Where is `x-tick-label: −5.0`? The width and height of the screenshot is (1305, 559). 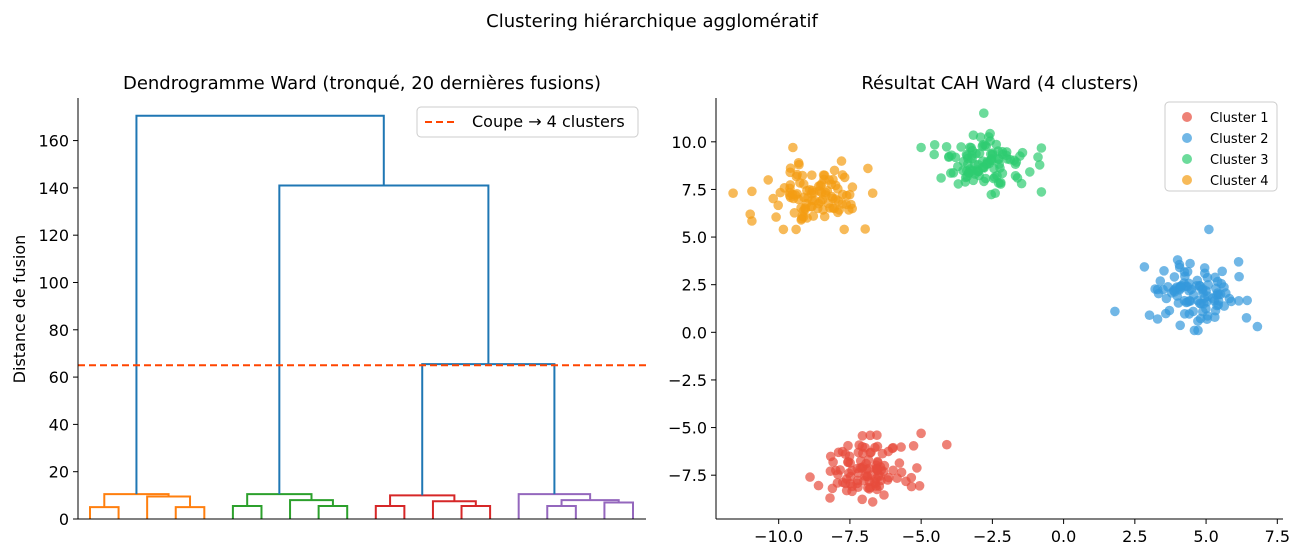 x-tick-label: −5.0 is located at coordinates (921, 536).